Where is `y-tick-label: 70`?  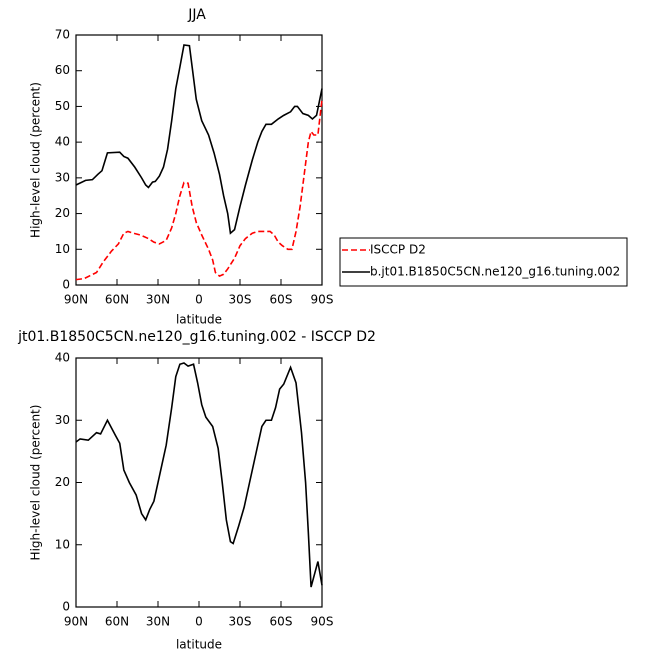 y-tick-label: 70 is located at coordinates (62, 35).